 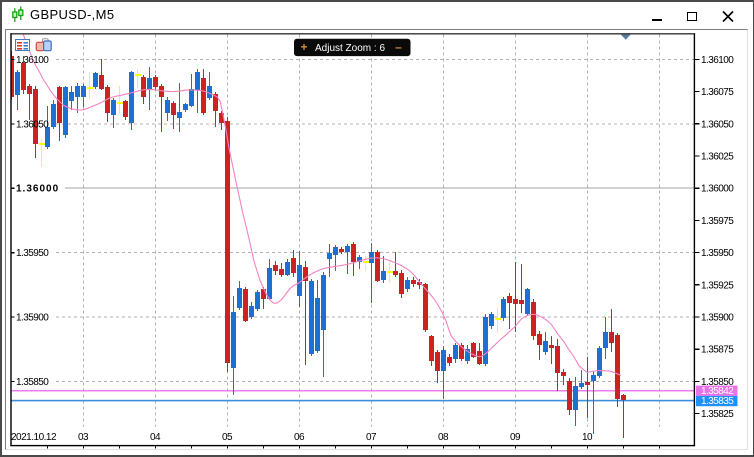 I want to click on svg-text: 04, so click(x=155, y=437).